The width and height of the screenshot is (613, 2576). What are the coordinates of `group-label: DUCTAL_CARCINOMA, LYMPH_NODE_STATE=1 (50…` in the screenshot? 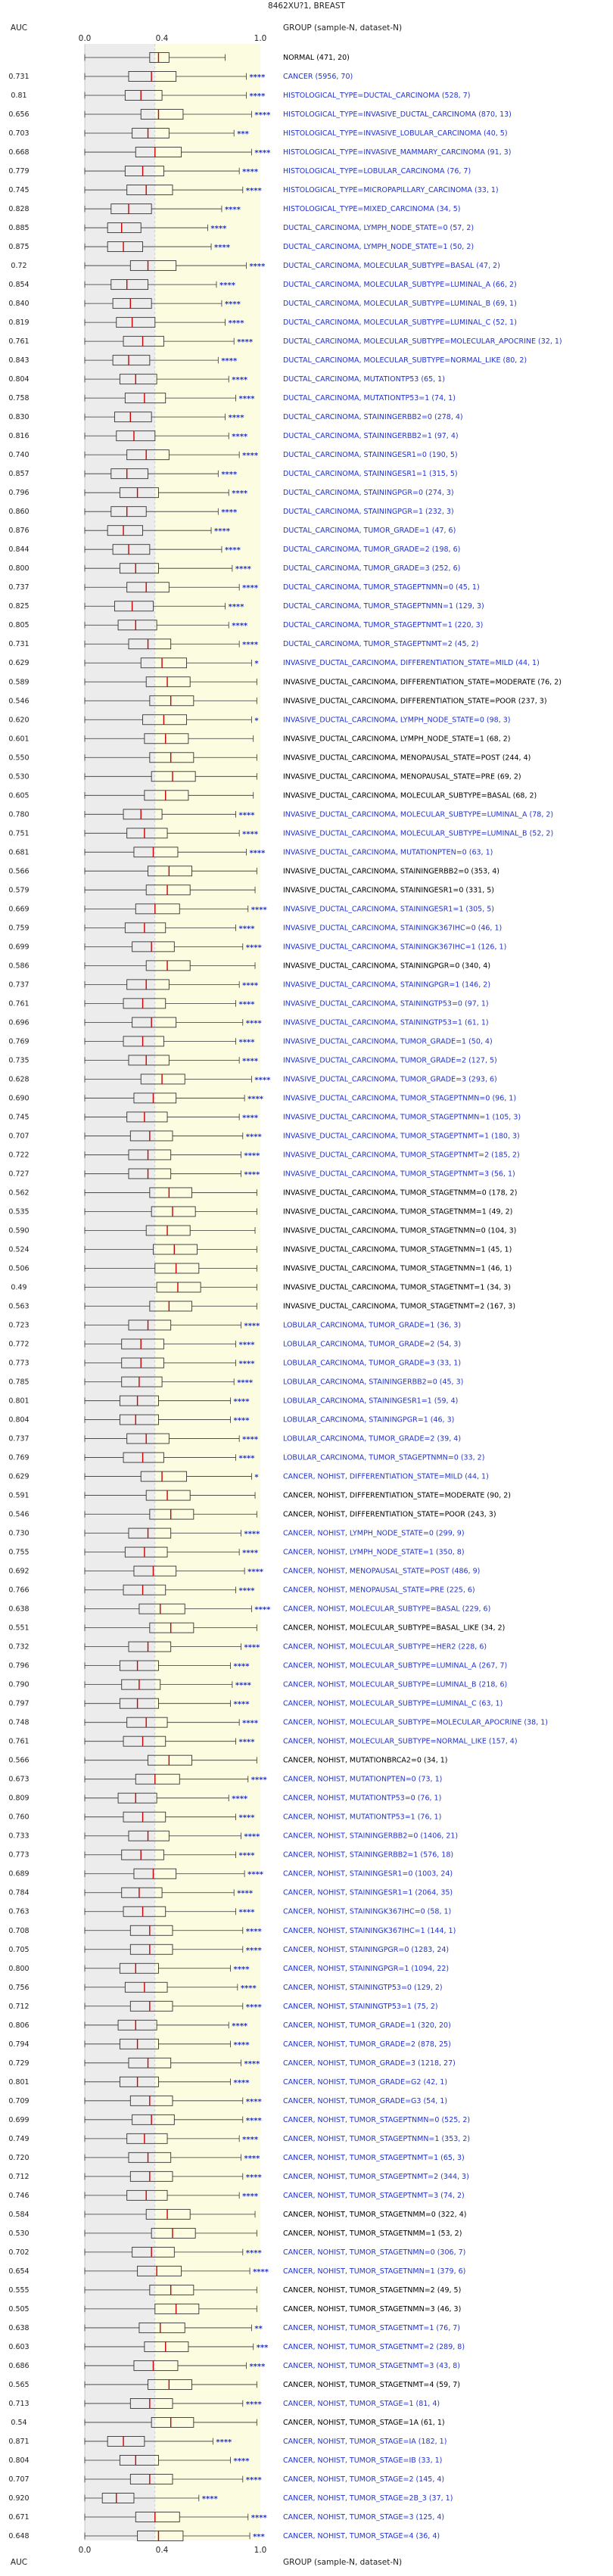 It's located at (378, 247).